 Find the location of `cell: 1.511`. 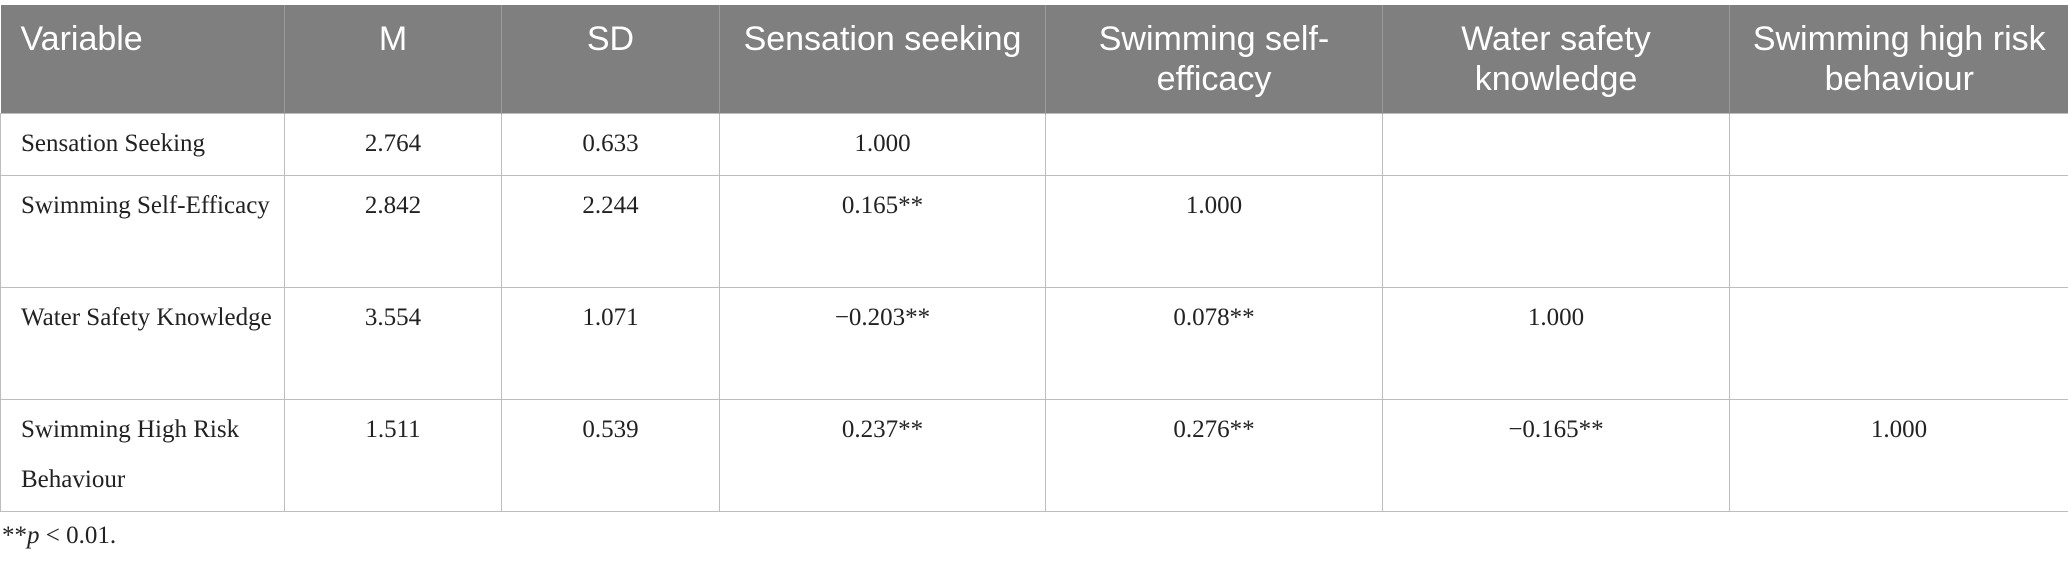

cell: 1.511 is located at coordinates (393, 455).